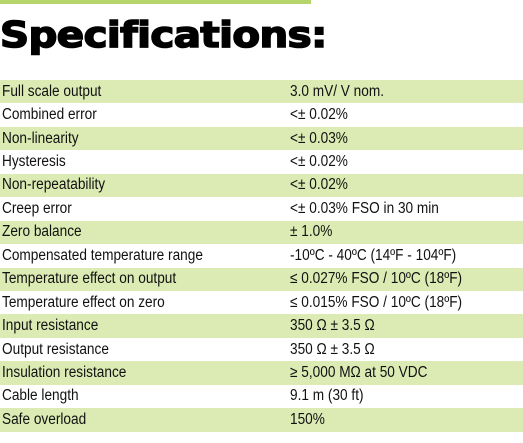 Image resolution: width=523 pixels, height=443 pixels. Describe the element at coordinates (337, 91) in the screenshot. I see `spec-value: 3.0 mV/ V nom.` at that location.